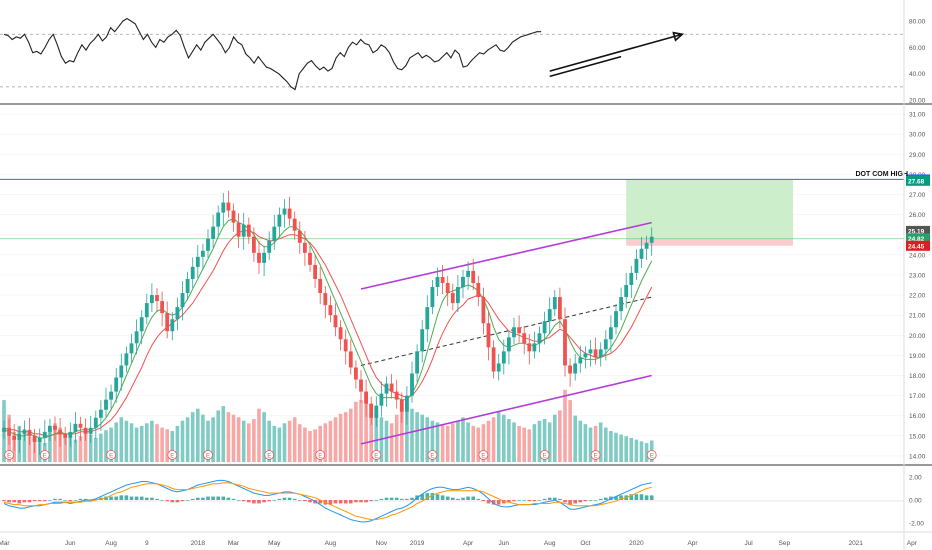 This screenshot has height=550, width=932. What do you see at coordinates (272, 54) in the screenshot?
I see `rsi-line` at bounding box center [272, 54].